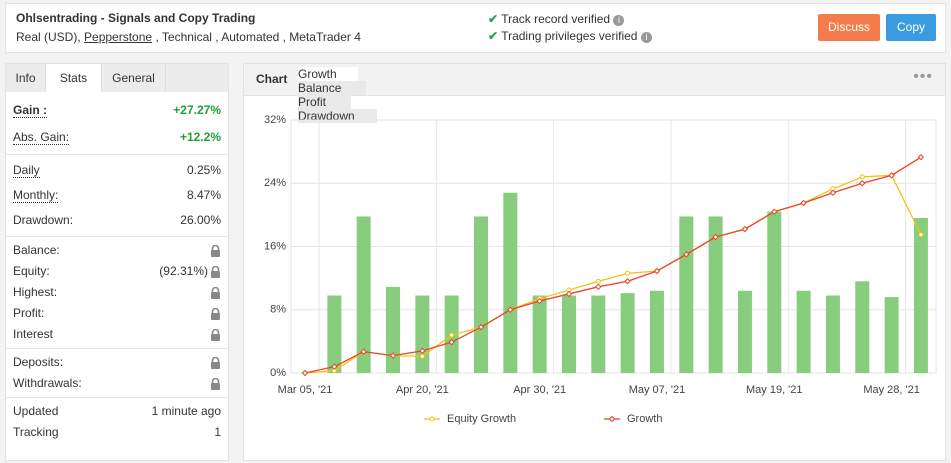  Describe the element at coordinates (117, 250) in the screenshot. I see `stat-row: Balance:` at that location.